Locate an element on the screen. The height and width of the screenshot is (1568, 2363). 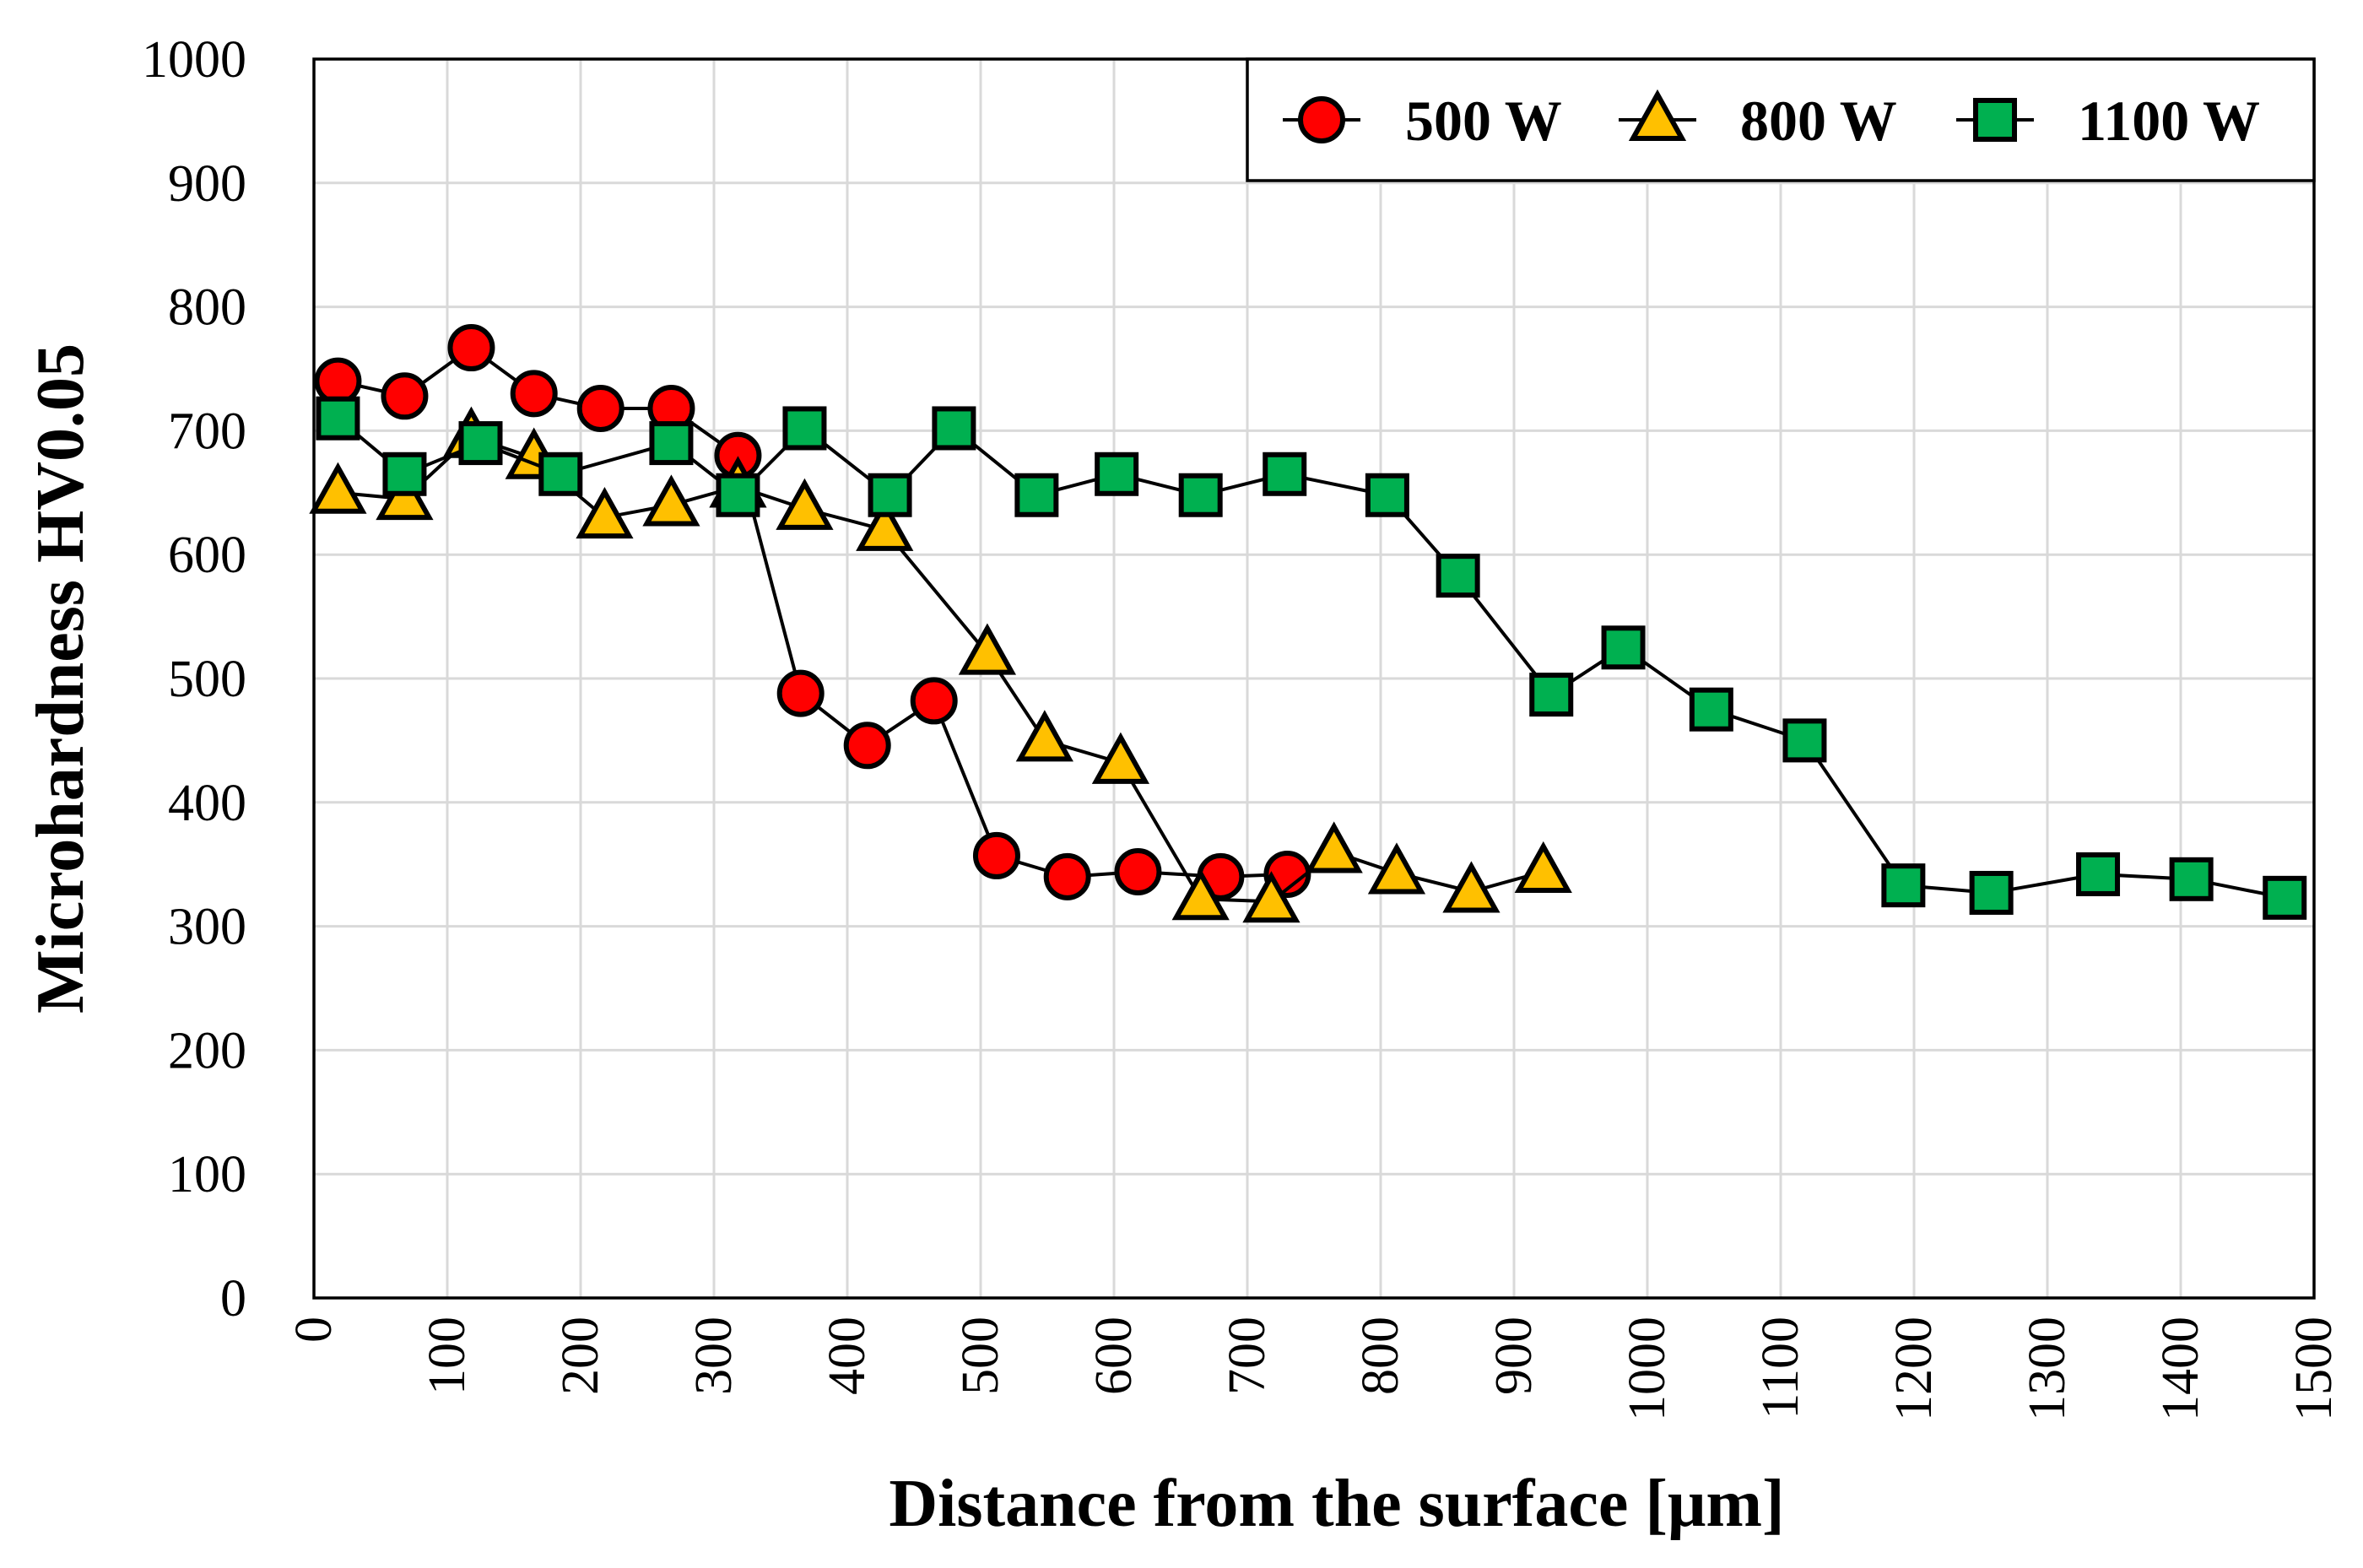
y-tick-label-6: 600 is located at coordinates (207, 555).